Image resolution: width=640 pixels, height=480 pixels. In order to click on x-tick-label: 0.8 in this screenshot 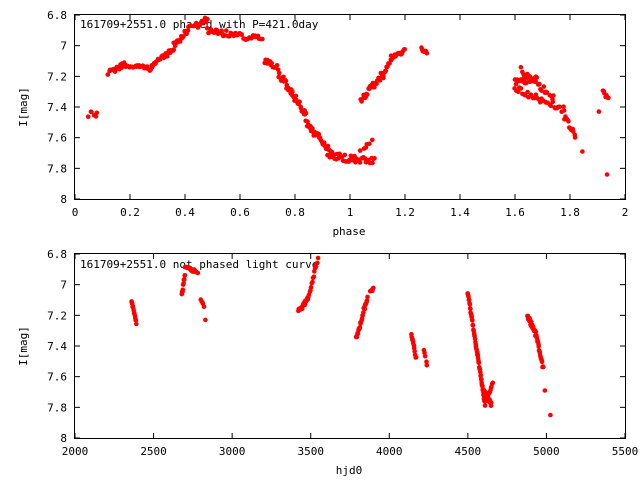, I will do `click(295, 212)`.